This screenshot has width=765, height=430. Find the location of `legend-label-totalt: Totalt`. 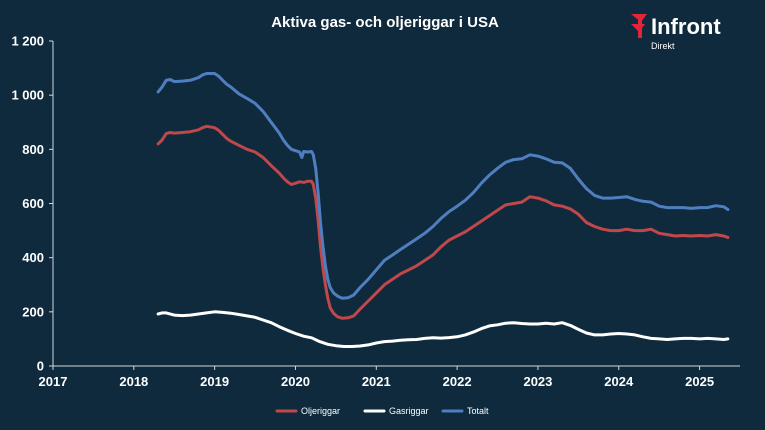

legend-label-totalt: Totalt is located at coordinates (478, 411).